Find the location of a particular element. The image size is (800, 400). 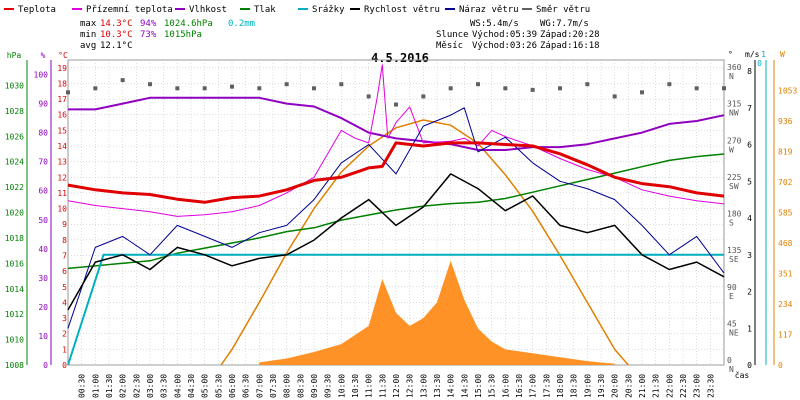

axis-humidity-tick-0: 0 is located at coordinates (45, 365).